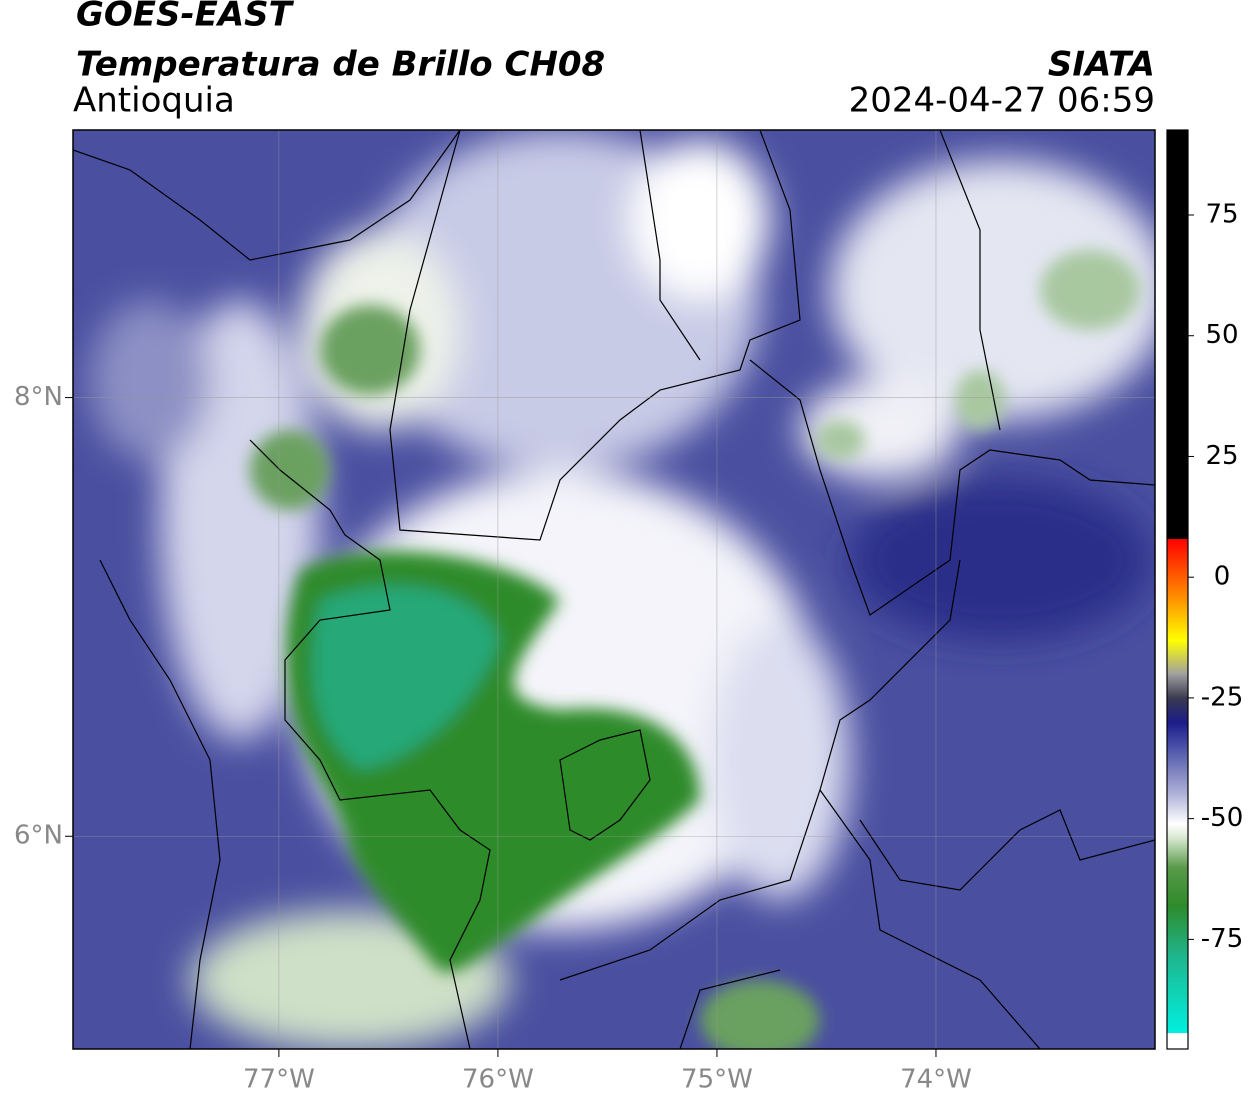  What do you see at coordinates (38, 836) in the screenshot?
I see `y-tick-label: 6°N` at bounding box center [38, 836].